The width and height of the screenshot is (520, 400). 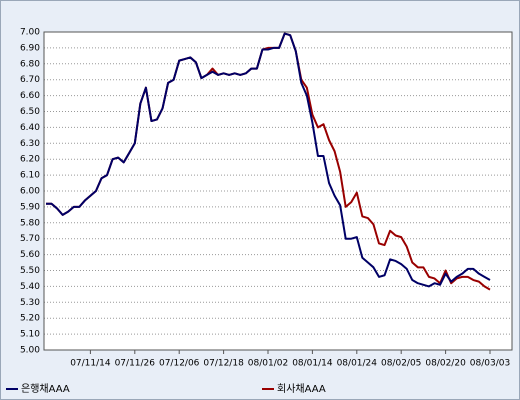 I want to click on y-tick-label: 5.00, so click(x=30, y=351).